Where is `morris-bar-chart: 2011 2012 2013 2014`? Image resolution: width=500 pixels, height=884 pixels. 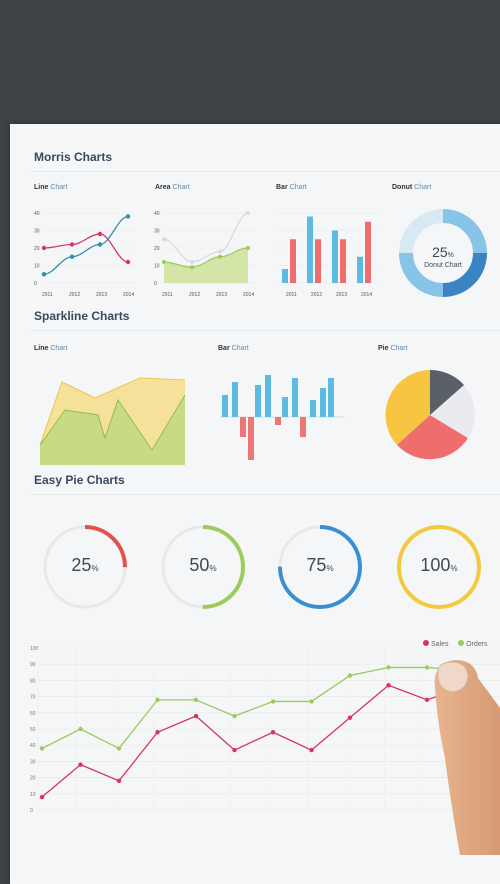 morris-bar-chart: 2011 2012 2013 2014 is located at coordinates (327, 255).